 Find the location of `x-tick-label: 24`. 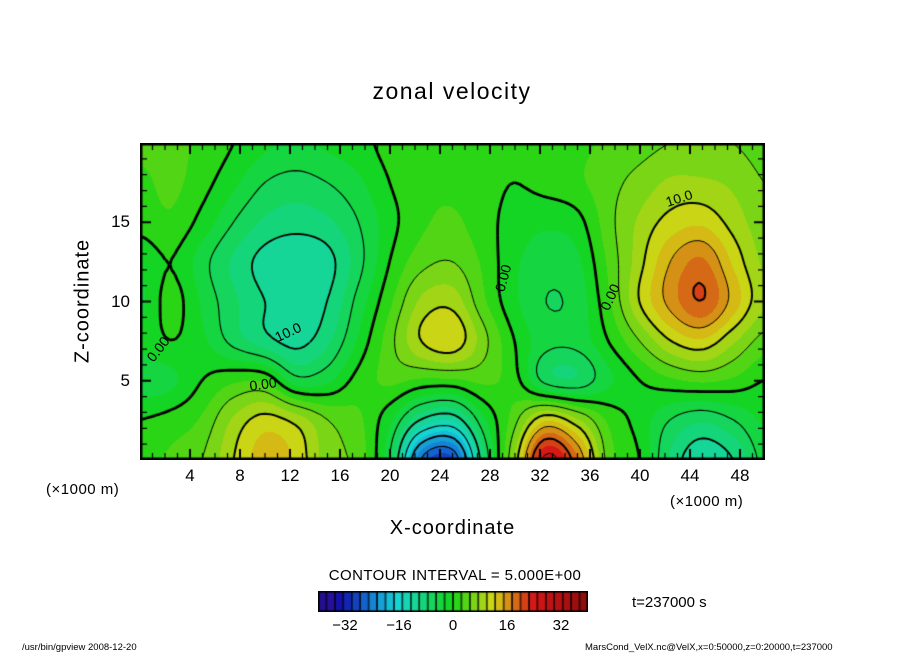

x-tick-label: 24 is located at coordinates (440, 475).